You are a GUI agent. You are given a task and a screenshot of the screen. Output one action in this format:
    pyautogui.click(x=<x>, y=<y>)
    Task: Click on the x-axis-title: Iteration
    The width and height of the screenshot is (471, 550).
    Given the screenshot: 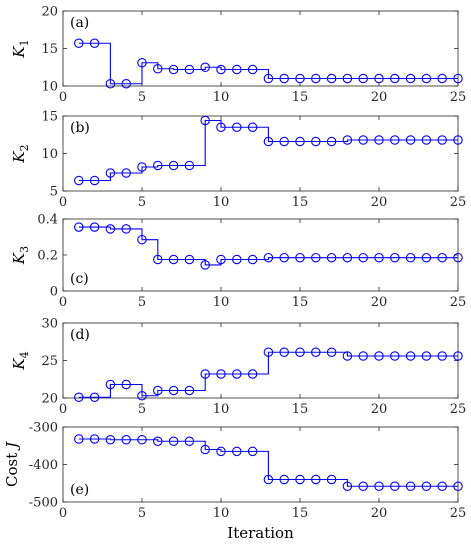 What is the action you would take?
    pyautogui.click(x=260, y=533)
    